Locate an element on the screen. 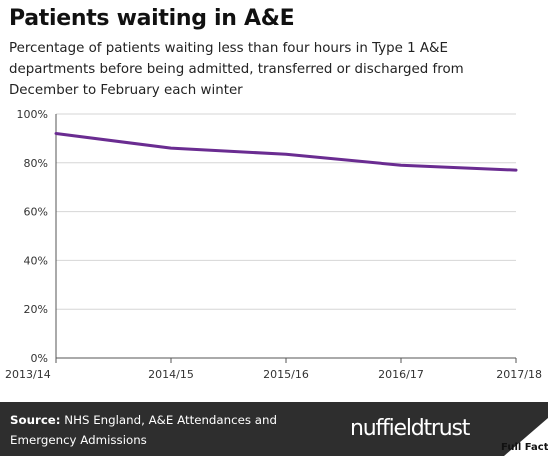  y-tick-label: 40% is located at coordinates (36, 260).